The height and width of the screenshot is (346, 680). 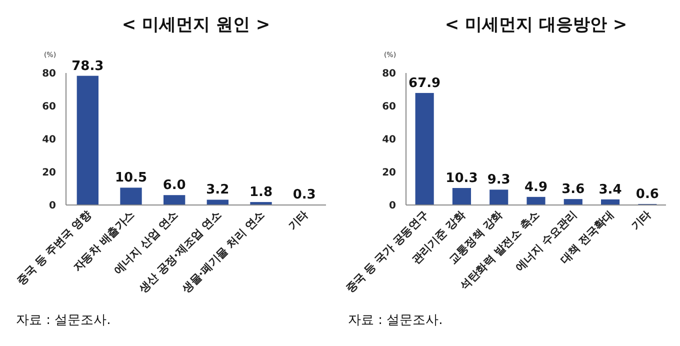 I want to click on chart-title: < 미세먼지 대응방안 >, so click(x=536, y=25).